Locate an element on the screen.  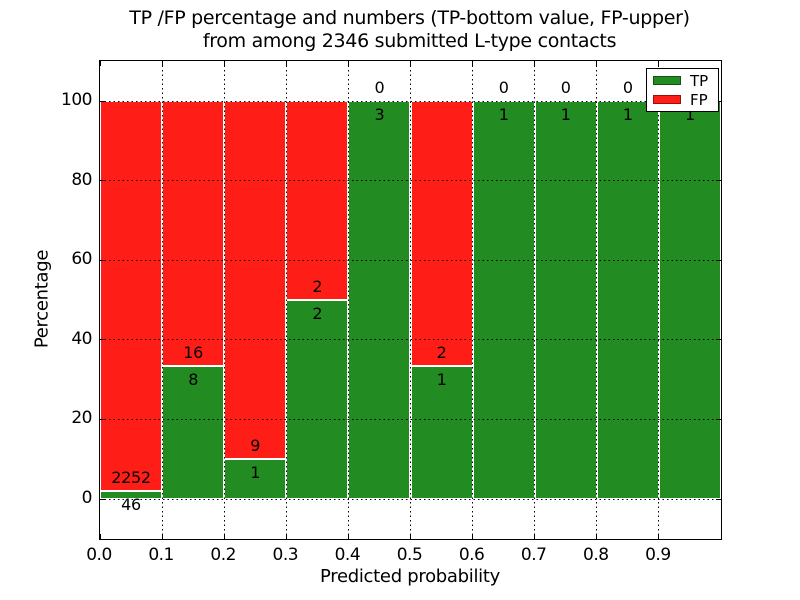
x-tick-label: 0.4 is located at coordinates (347, 555).